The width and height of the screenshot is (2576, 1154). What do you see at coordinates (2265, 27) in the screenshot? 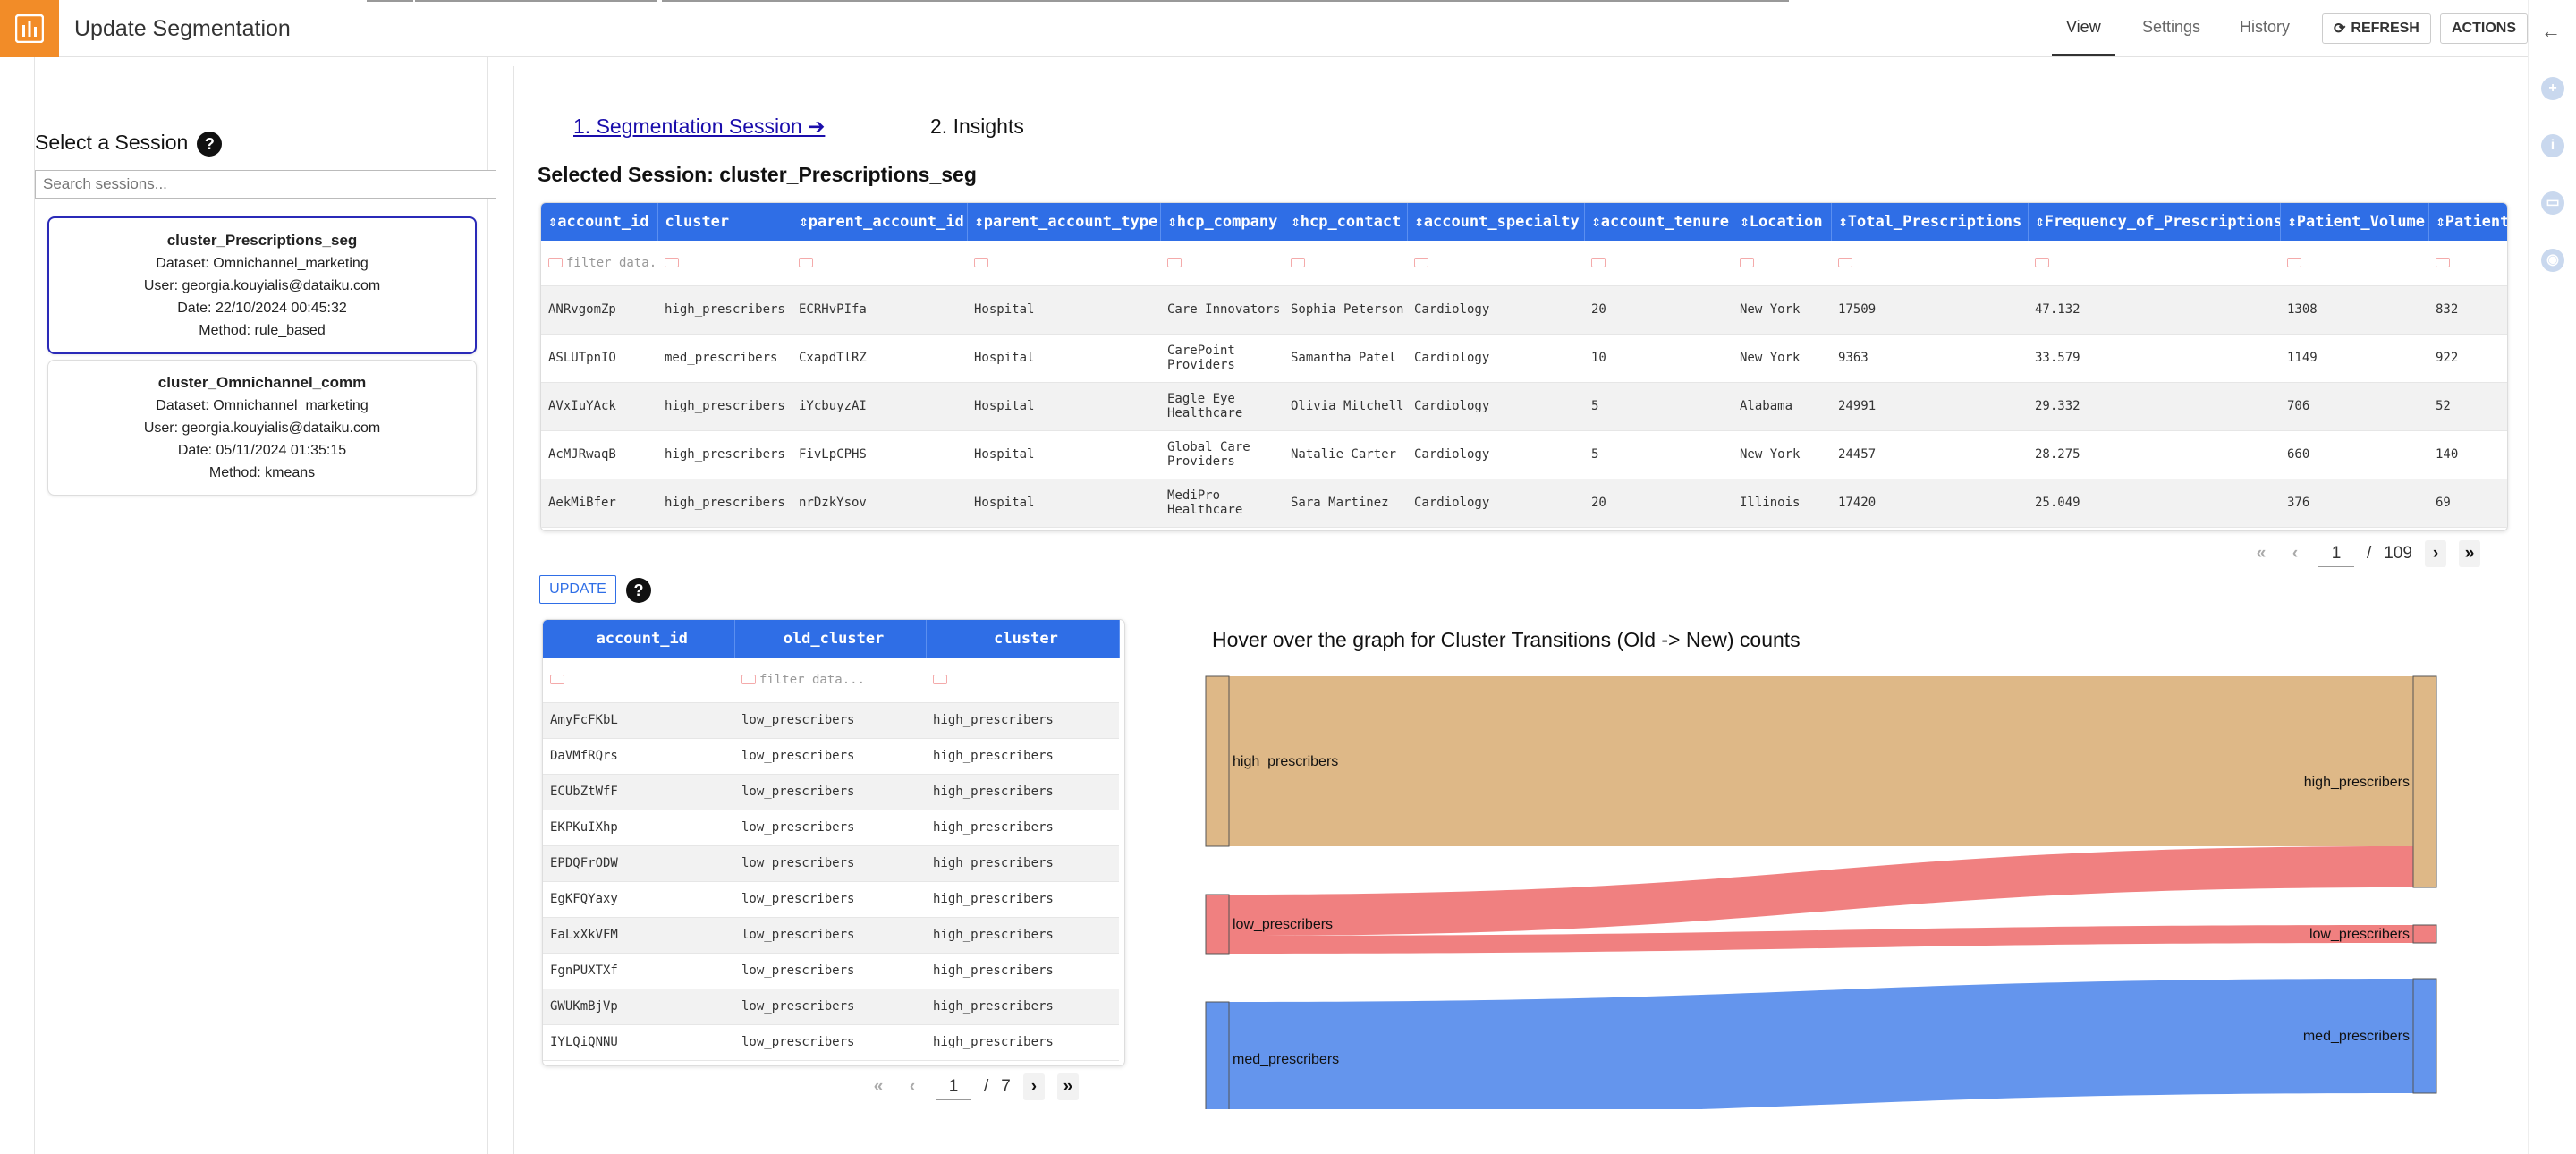
I see `tab-history: History` at bounding box center [2265, 27].